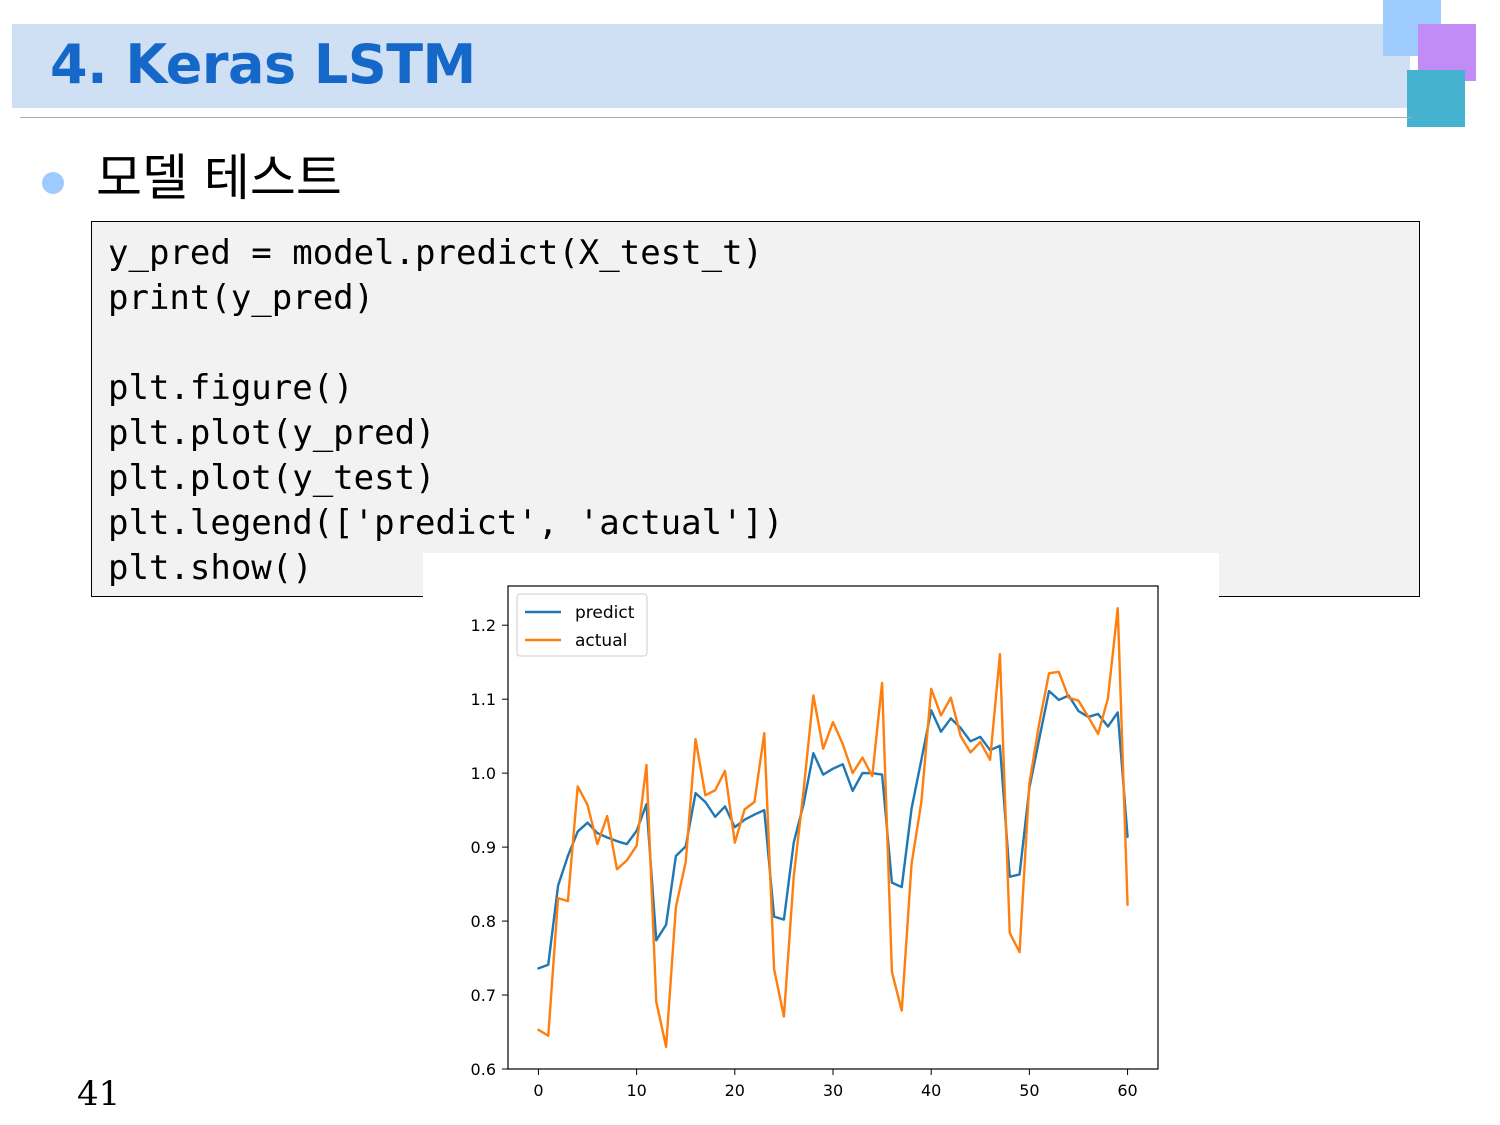 The height and width of the screenshot is (1125, 1500). Describe the element at coordinates (1029, 1090) in the screenshot. I see `x-tick-label: 50` at that location.